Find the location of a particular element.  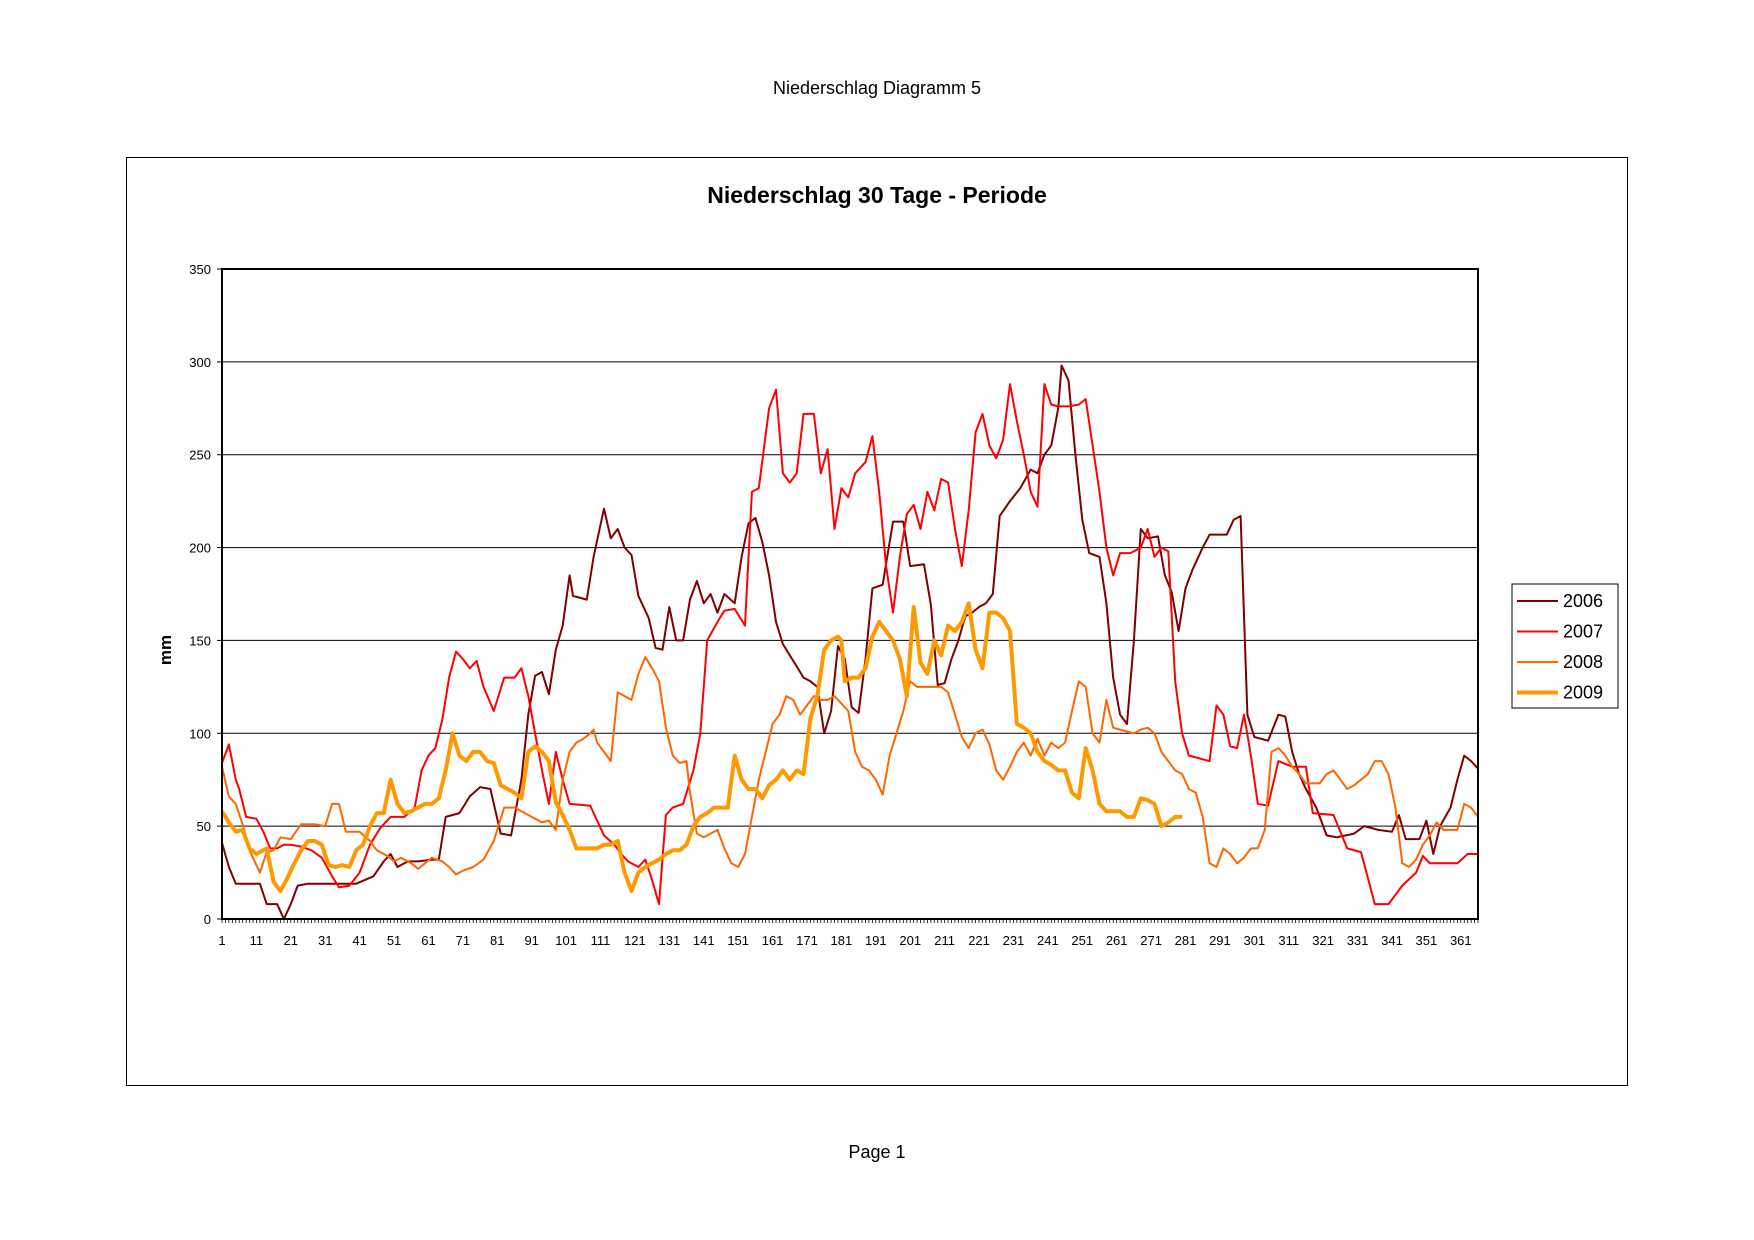

x-tick-label: 361 is located at coordinates (1461, 940).